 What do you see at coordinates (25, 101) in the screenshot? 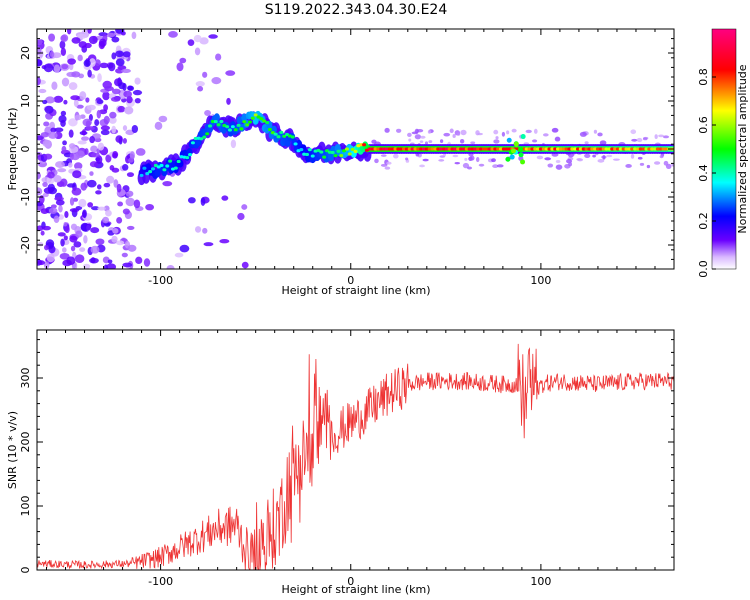
I see `spectrogram-ytick-label: 10` at bounding box center [25, 101].